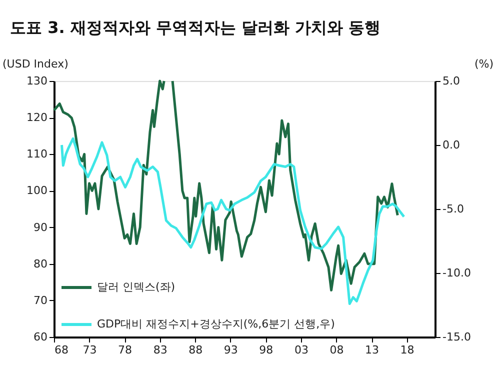  What do you see at coordinates (216, 324) in the screenshot?
I see `legend-label: GDP대비 재정수지+경상수지(%,6분기 선행,우)` at bounding box center [216, 324].